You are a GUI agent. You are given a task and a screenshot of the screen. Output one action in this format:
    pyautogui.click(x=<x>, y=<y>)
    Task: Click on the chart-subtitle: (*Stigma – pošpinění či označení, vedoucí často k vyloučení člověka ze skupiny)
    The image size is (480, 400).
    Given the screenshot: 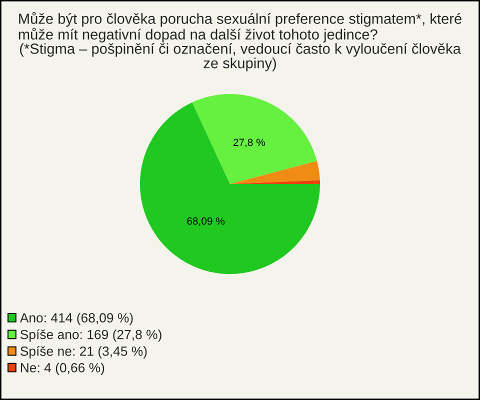 What is the action you would take?
    pyautogui.click(x=240, y=57)
    